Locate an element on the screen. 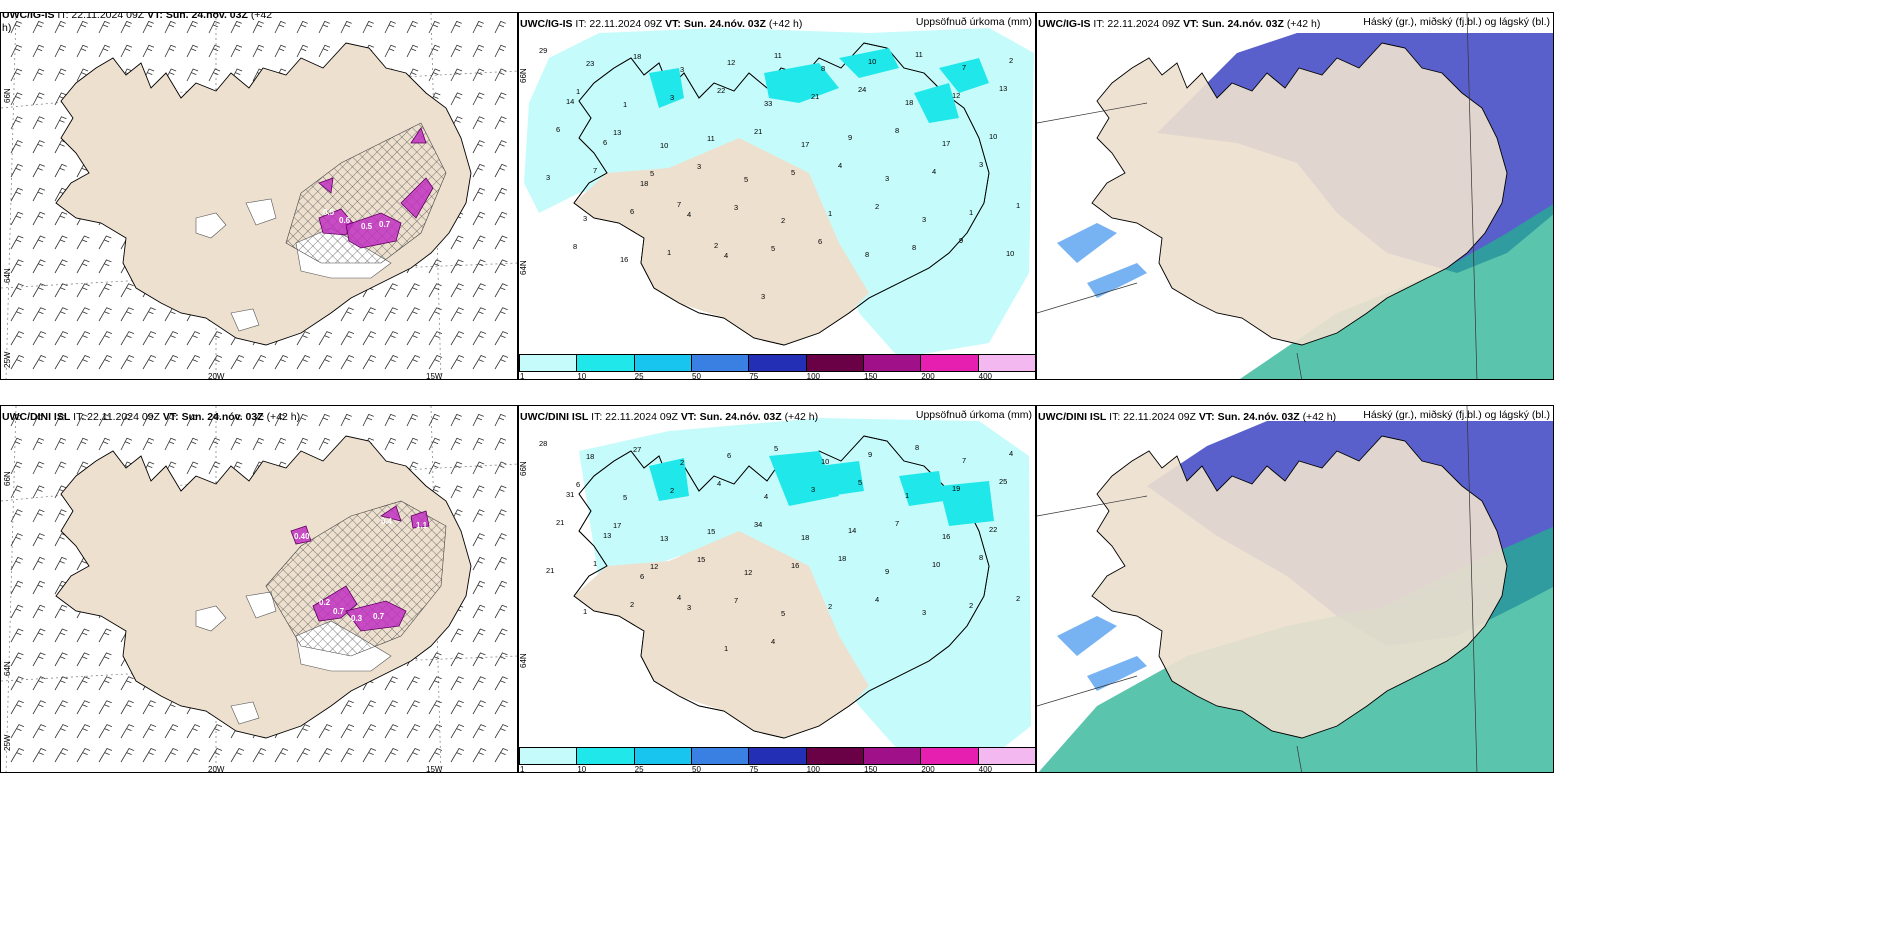 The width and height of the screenshot is (1900, 950). precip-value: 1 is located at coordinates (578, 91).